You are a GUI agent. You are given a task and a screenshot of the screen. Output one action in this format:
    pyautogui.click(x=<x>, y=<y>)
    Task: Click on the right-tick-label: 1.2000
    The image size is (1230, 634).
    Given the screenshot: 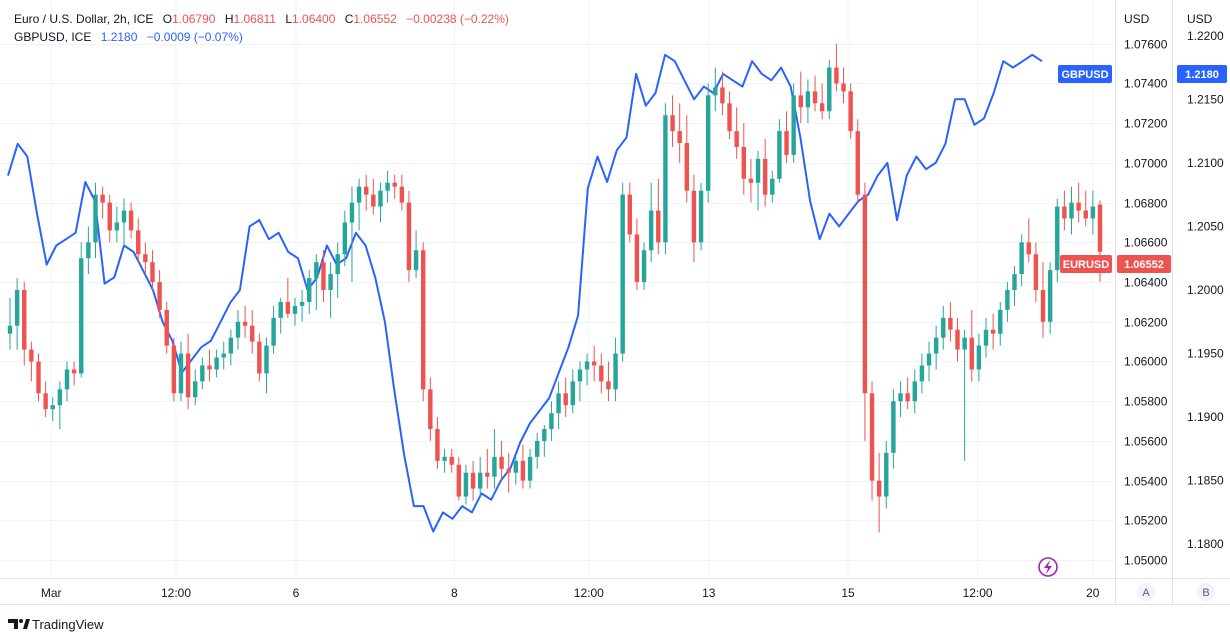 What is the action you would take?
    pyautogui.click(x=1205, y=290)
    